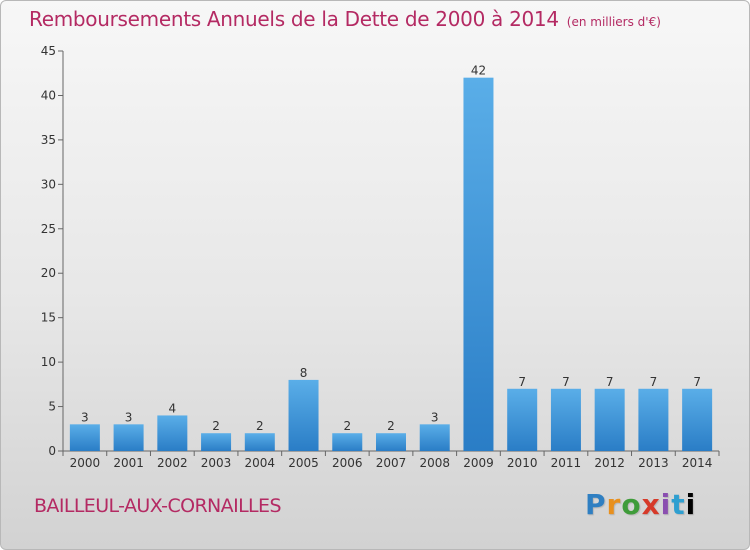  Describe the element at coordinates (651, 504) in the screenshot. I see `logo-letter: x` at that location.